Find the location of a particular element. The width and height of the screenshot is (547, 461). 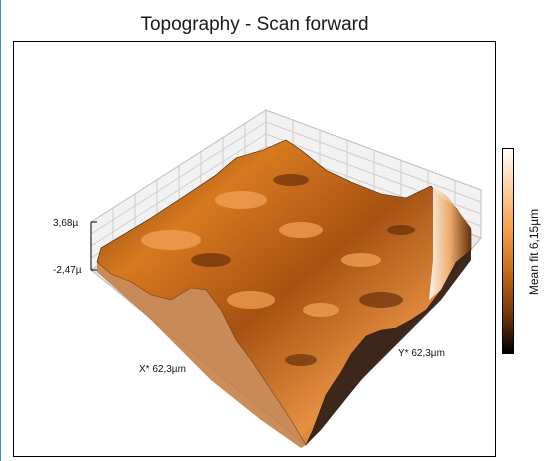

z-axis-min-label: -2,47µ is located at coordinates (67, 270).